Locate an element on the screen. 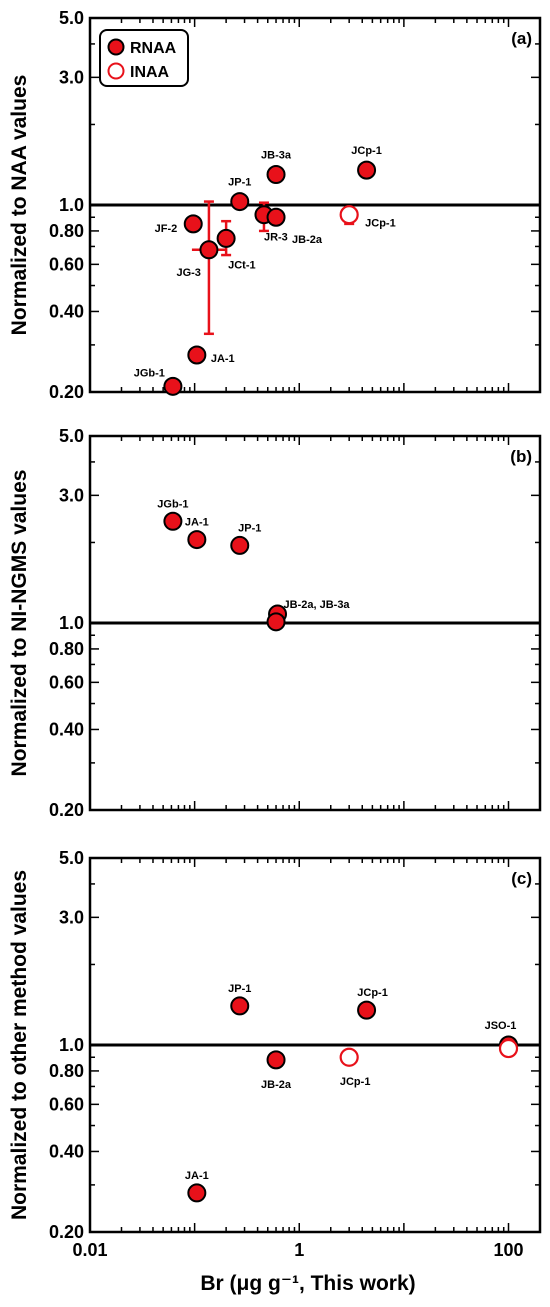 The width and height of the screenshot is (550, 1307). point-label: JB-3a is located at coordinates (276, 156).